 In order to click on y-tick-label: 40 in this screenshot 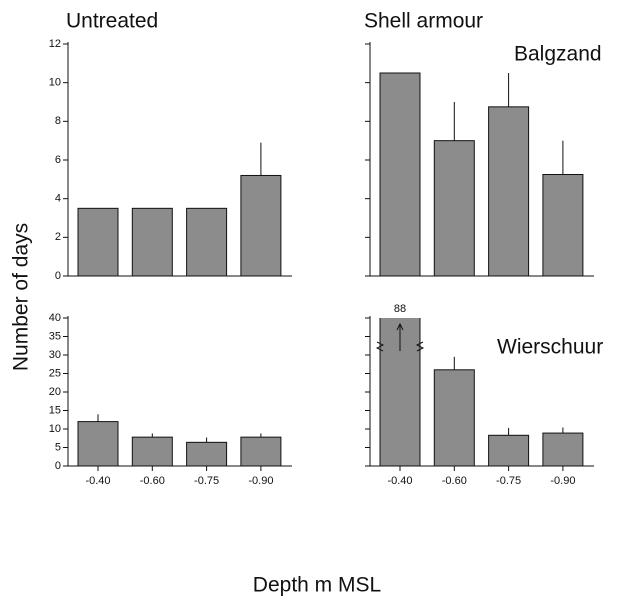, I will do `click(55, 318)`.